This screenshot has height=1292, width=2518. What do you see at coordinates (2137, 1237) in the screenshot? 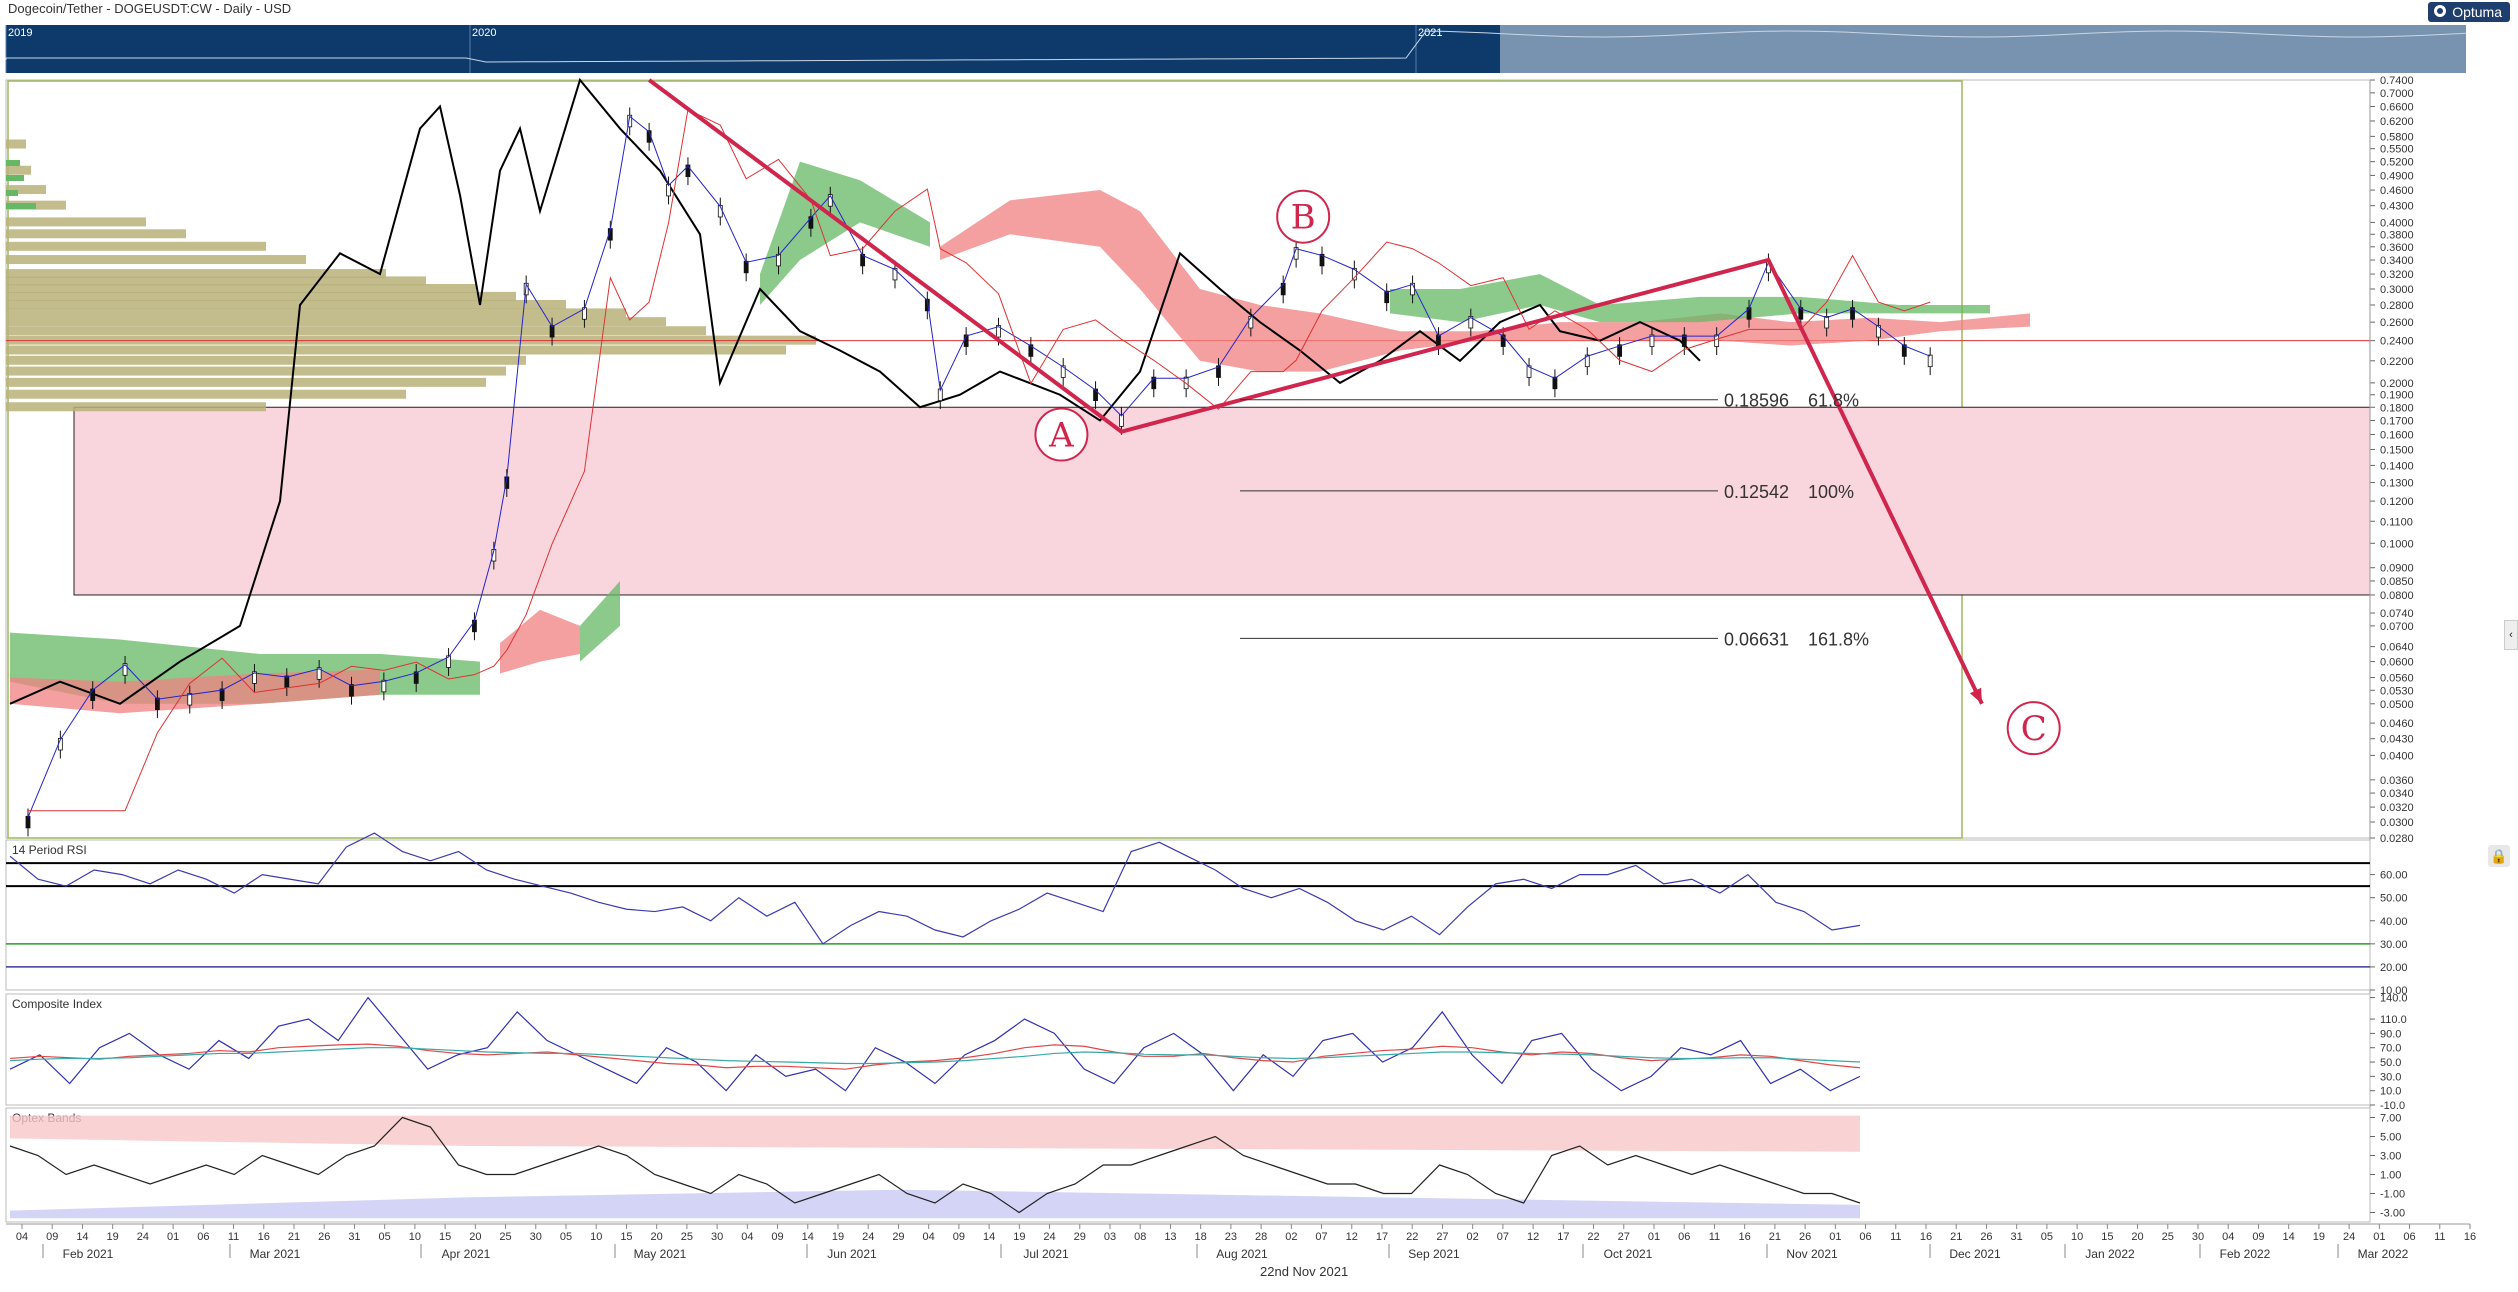
I see `x-axis-day-label: 20` at bounding box center [2137, 1237].